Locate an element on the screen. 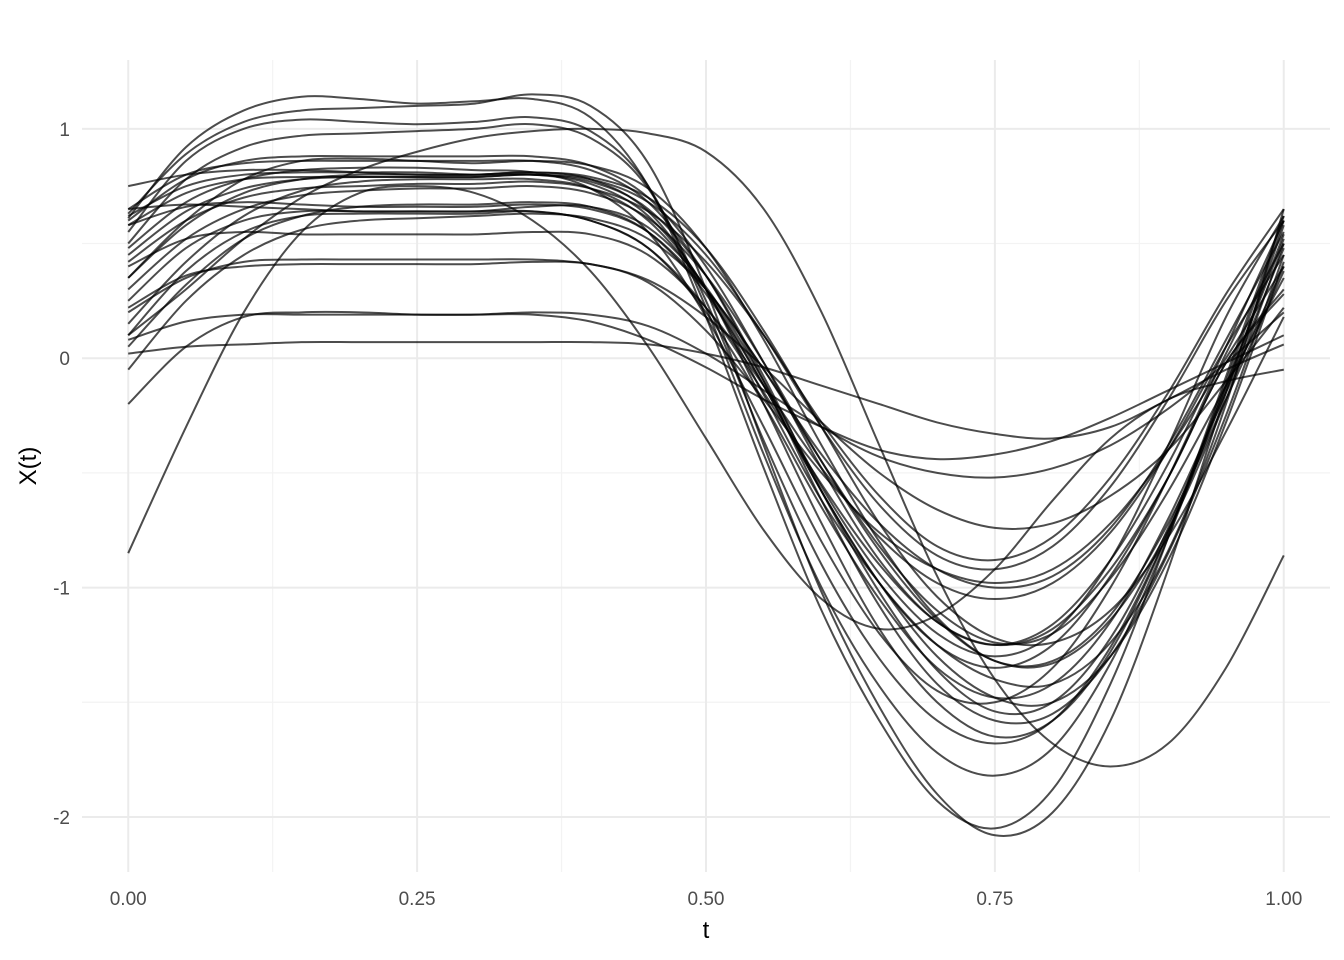  x-tick-label: 1.00 is located at coordinates (1283, 899).